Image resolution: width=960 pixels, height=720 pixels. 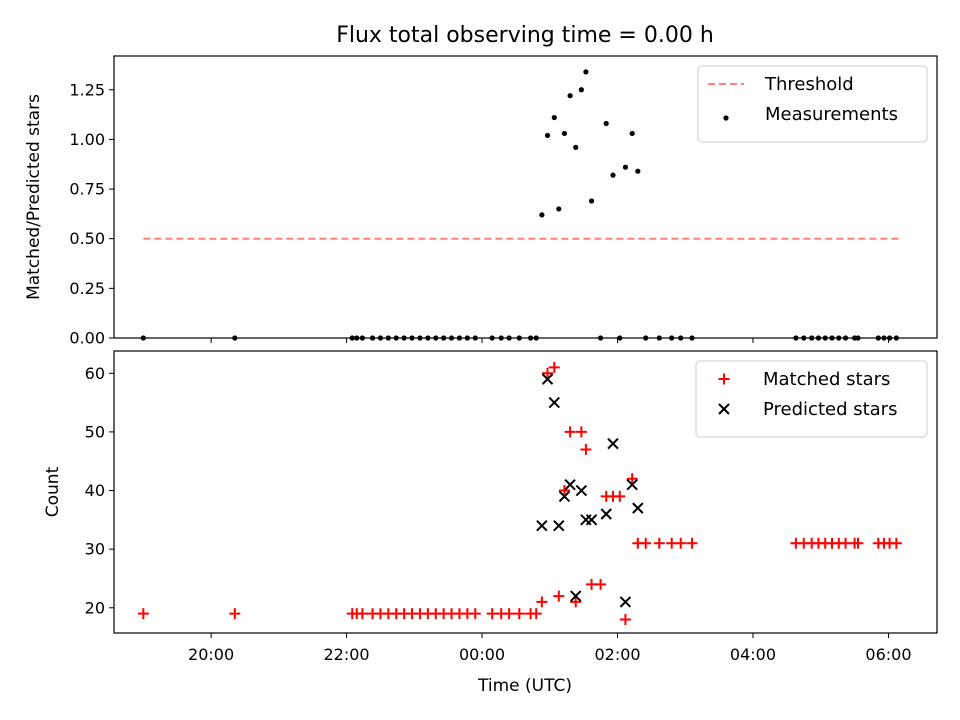 What do you see at coordinates (95, 607) in the screenshot?
I see `y-tick-label: 20` at bounding box center [95, 607].